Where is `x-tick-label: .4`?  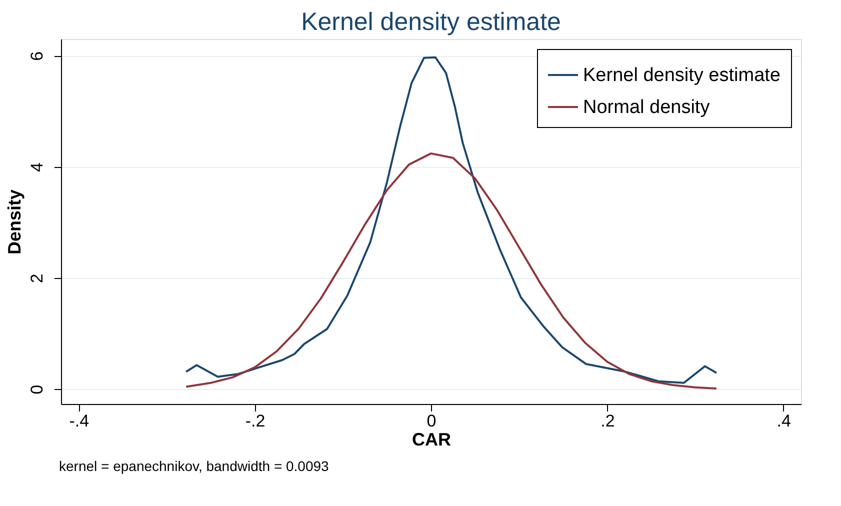
x-tick-label: .4 is located at coordinates (783, 421).